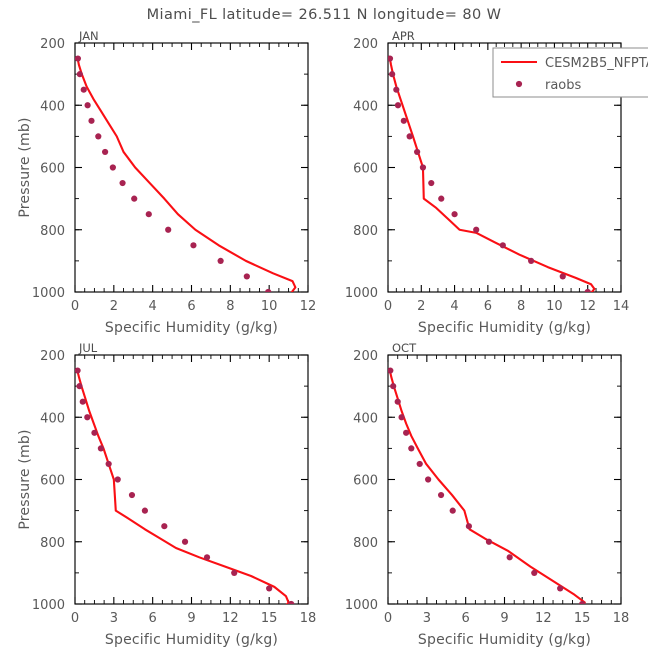  What do you see at coordinates (153, 306) in the screenshot?
I see `x-tick-label: 4` at bounding box center [153, 306].